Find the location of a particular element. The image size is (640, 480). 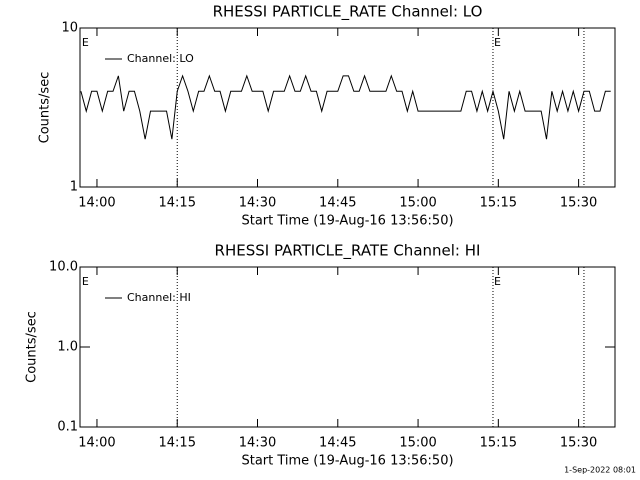

timestamp: 1-Sep-2022 08:01 is located at coordinates (600, 470).